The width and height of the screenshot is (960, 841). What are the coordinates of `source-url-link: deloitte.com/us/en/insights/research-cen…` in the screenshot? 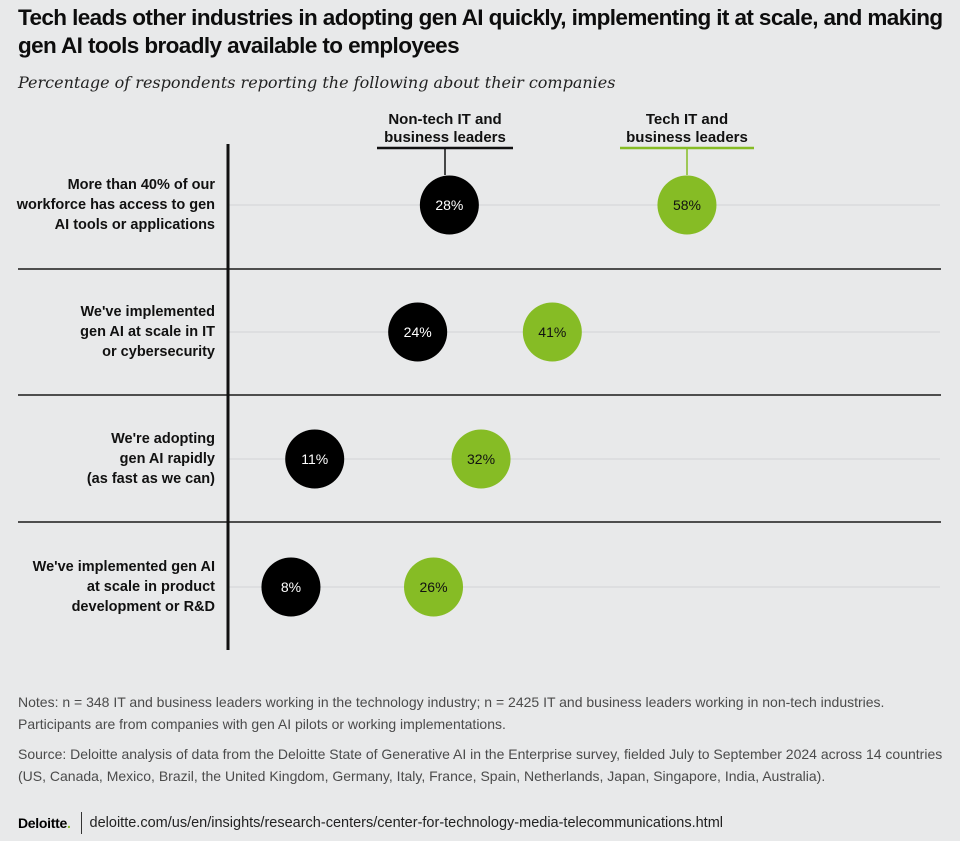 It's located at (406, 823).